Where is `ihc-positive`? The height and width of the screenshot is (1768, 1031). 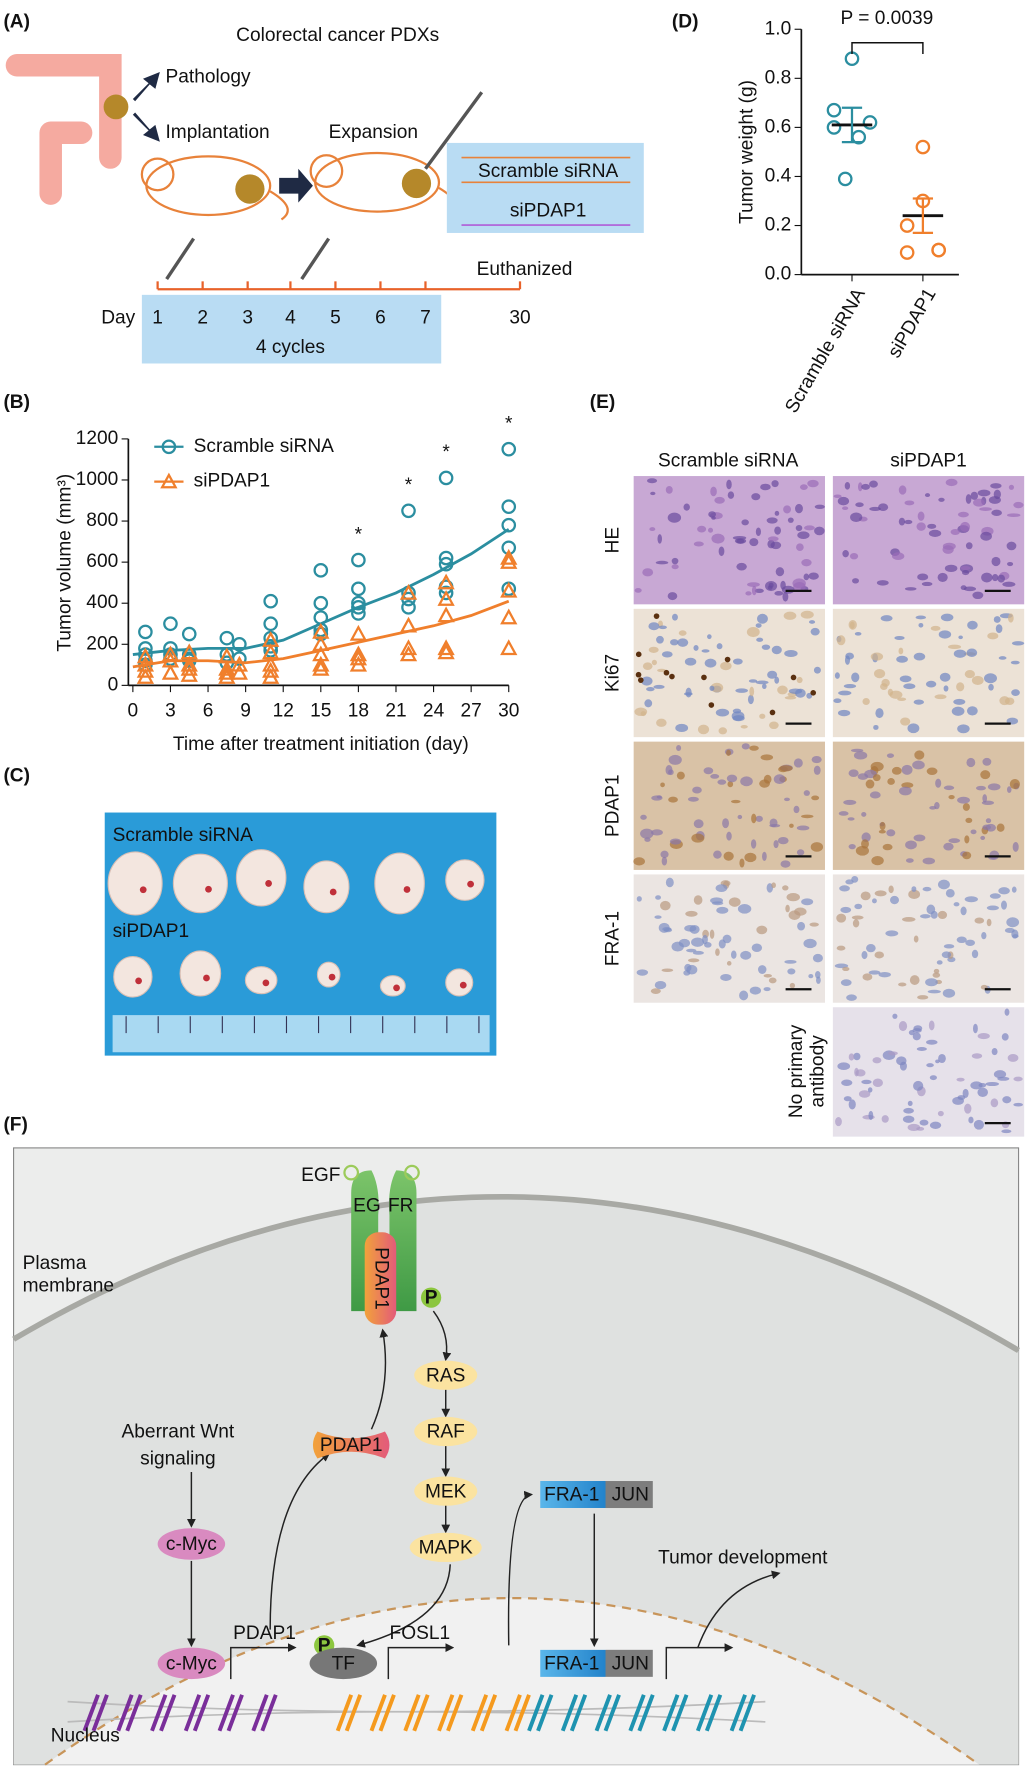 ihc-positive is located at coordinates (656, 616).